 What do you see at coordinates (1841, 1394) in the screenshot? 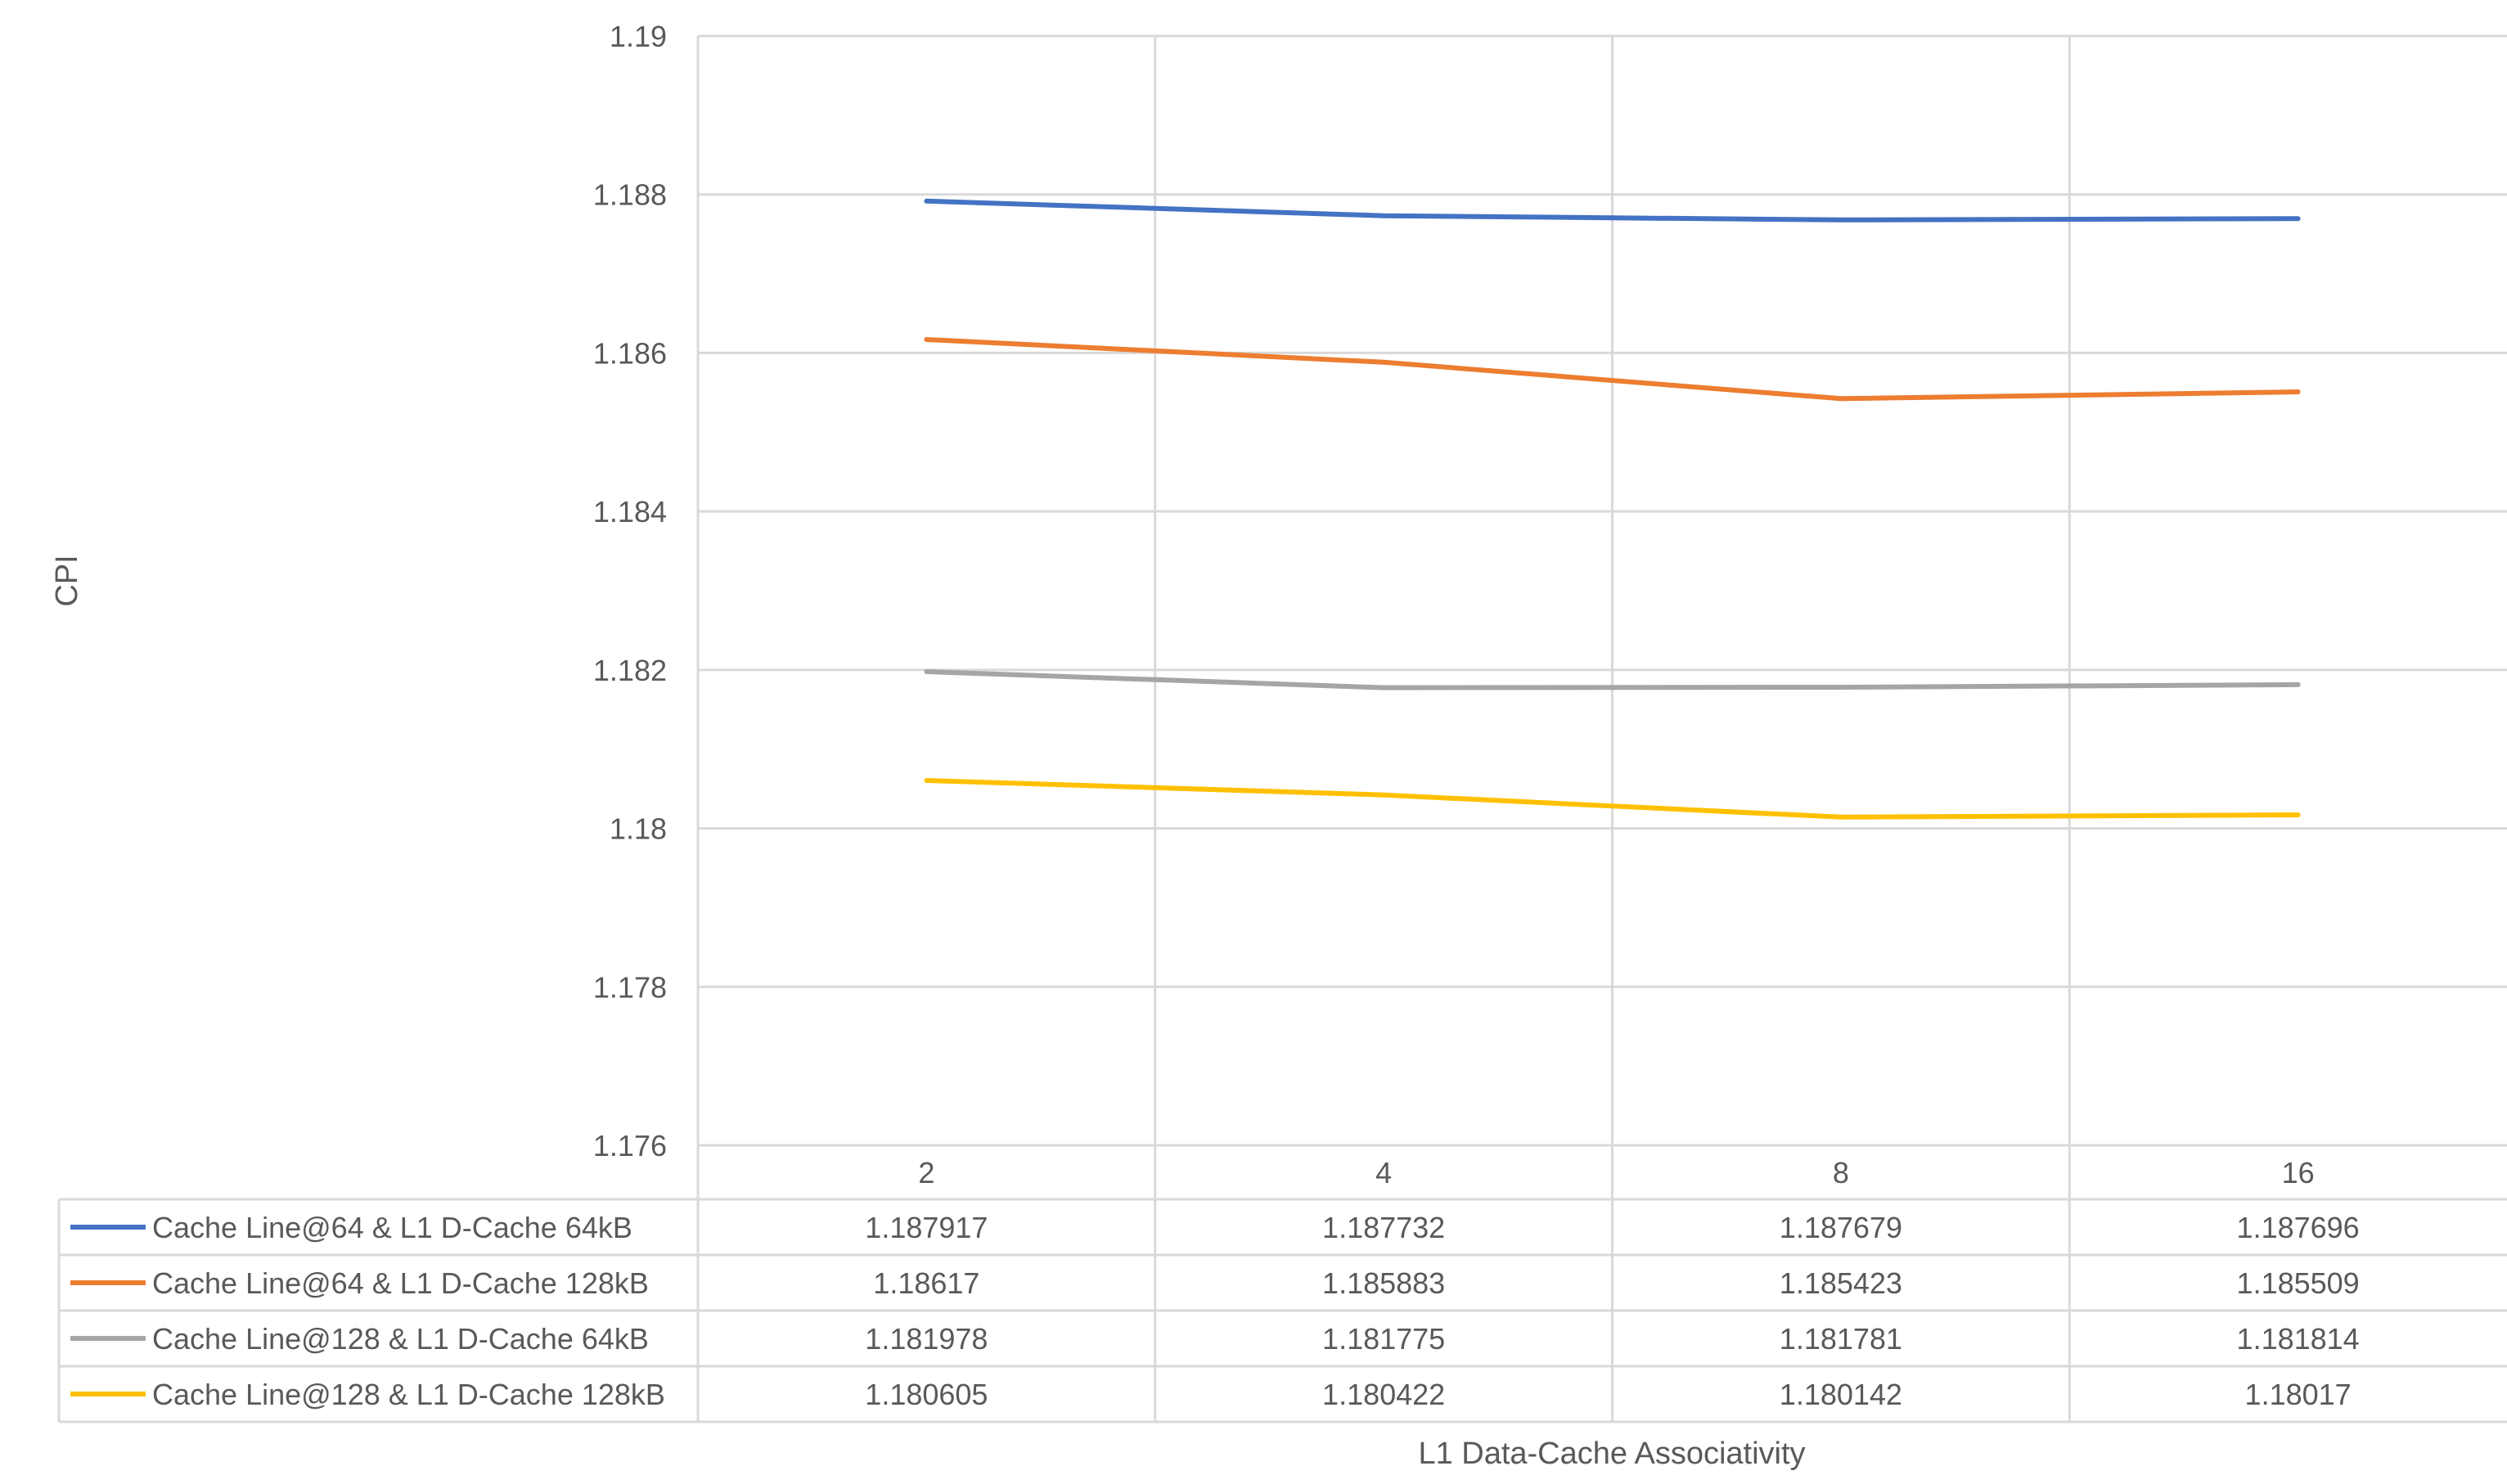
I see `table-value-3-2: 1.180142` at bounding box center [1841, 1394].